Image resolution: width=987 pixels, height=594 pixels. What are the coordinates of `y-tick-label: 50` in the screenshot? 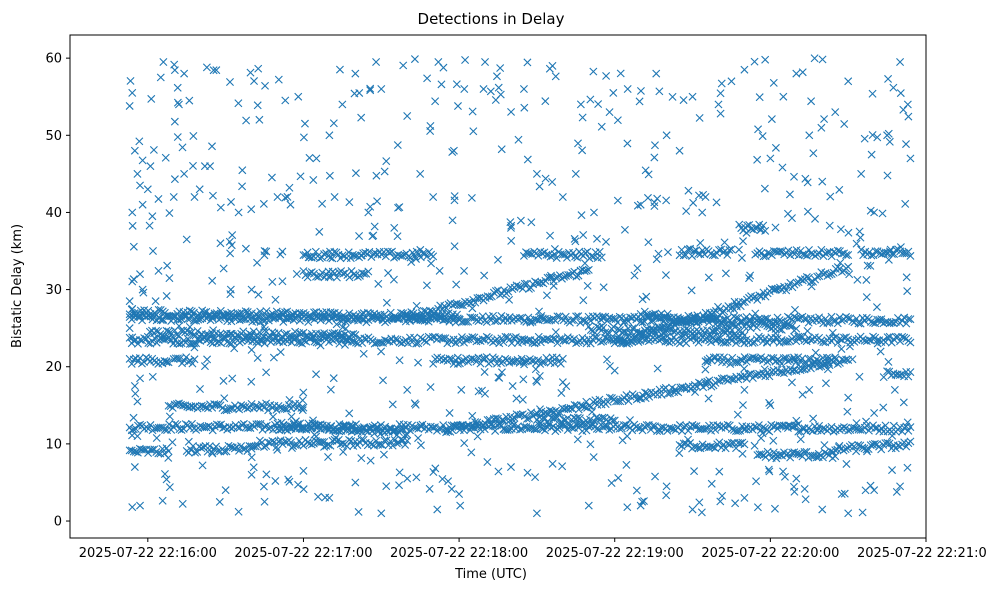 It's located at (53, 136).